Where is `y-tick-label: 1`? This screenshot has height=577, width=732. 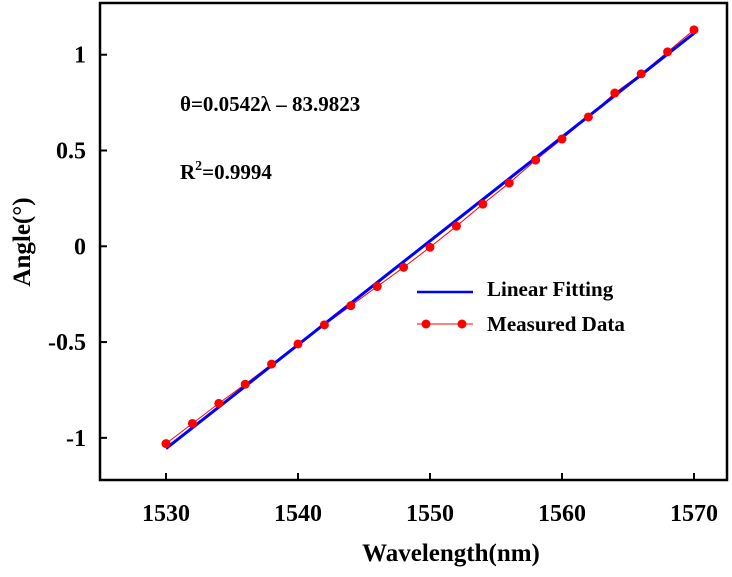
y-tick-label: 1 is located at coordinates (80, 56).